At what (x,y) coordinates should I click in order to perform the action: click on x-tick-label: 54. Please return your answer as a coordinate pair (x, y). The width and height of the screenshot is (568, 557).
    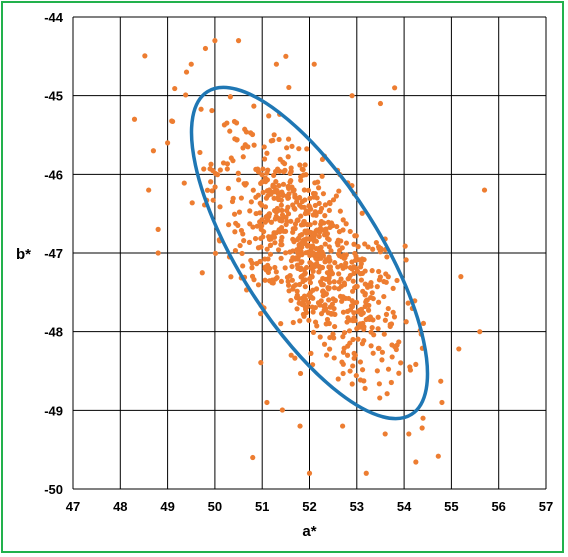
    Looking at the image, I should click on (404, 506).